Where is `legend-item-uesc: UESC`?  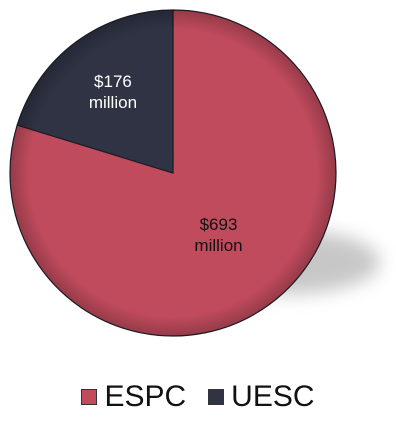 legend-item-uesc: UESC is located at coordinates (261, 396).